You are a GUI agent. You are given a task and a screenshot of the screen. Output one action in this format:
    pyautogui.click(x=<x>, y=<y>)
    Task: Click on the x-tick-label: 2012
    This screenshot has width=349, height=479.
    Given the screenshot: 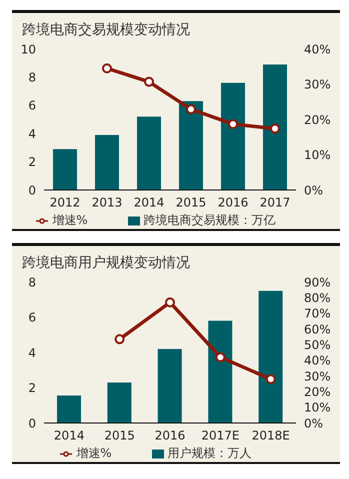 What is the action you would take?
    pyautogui.click(x=65, y=203)
    